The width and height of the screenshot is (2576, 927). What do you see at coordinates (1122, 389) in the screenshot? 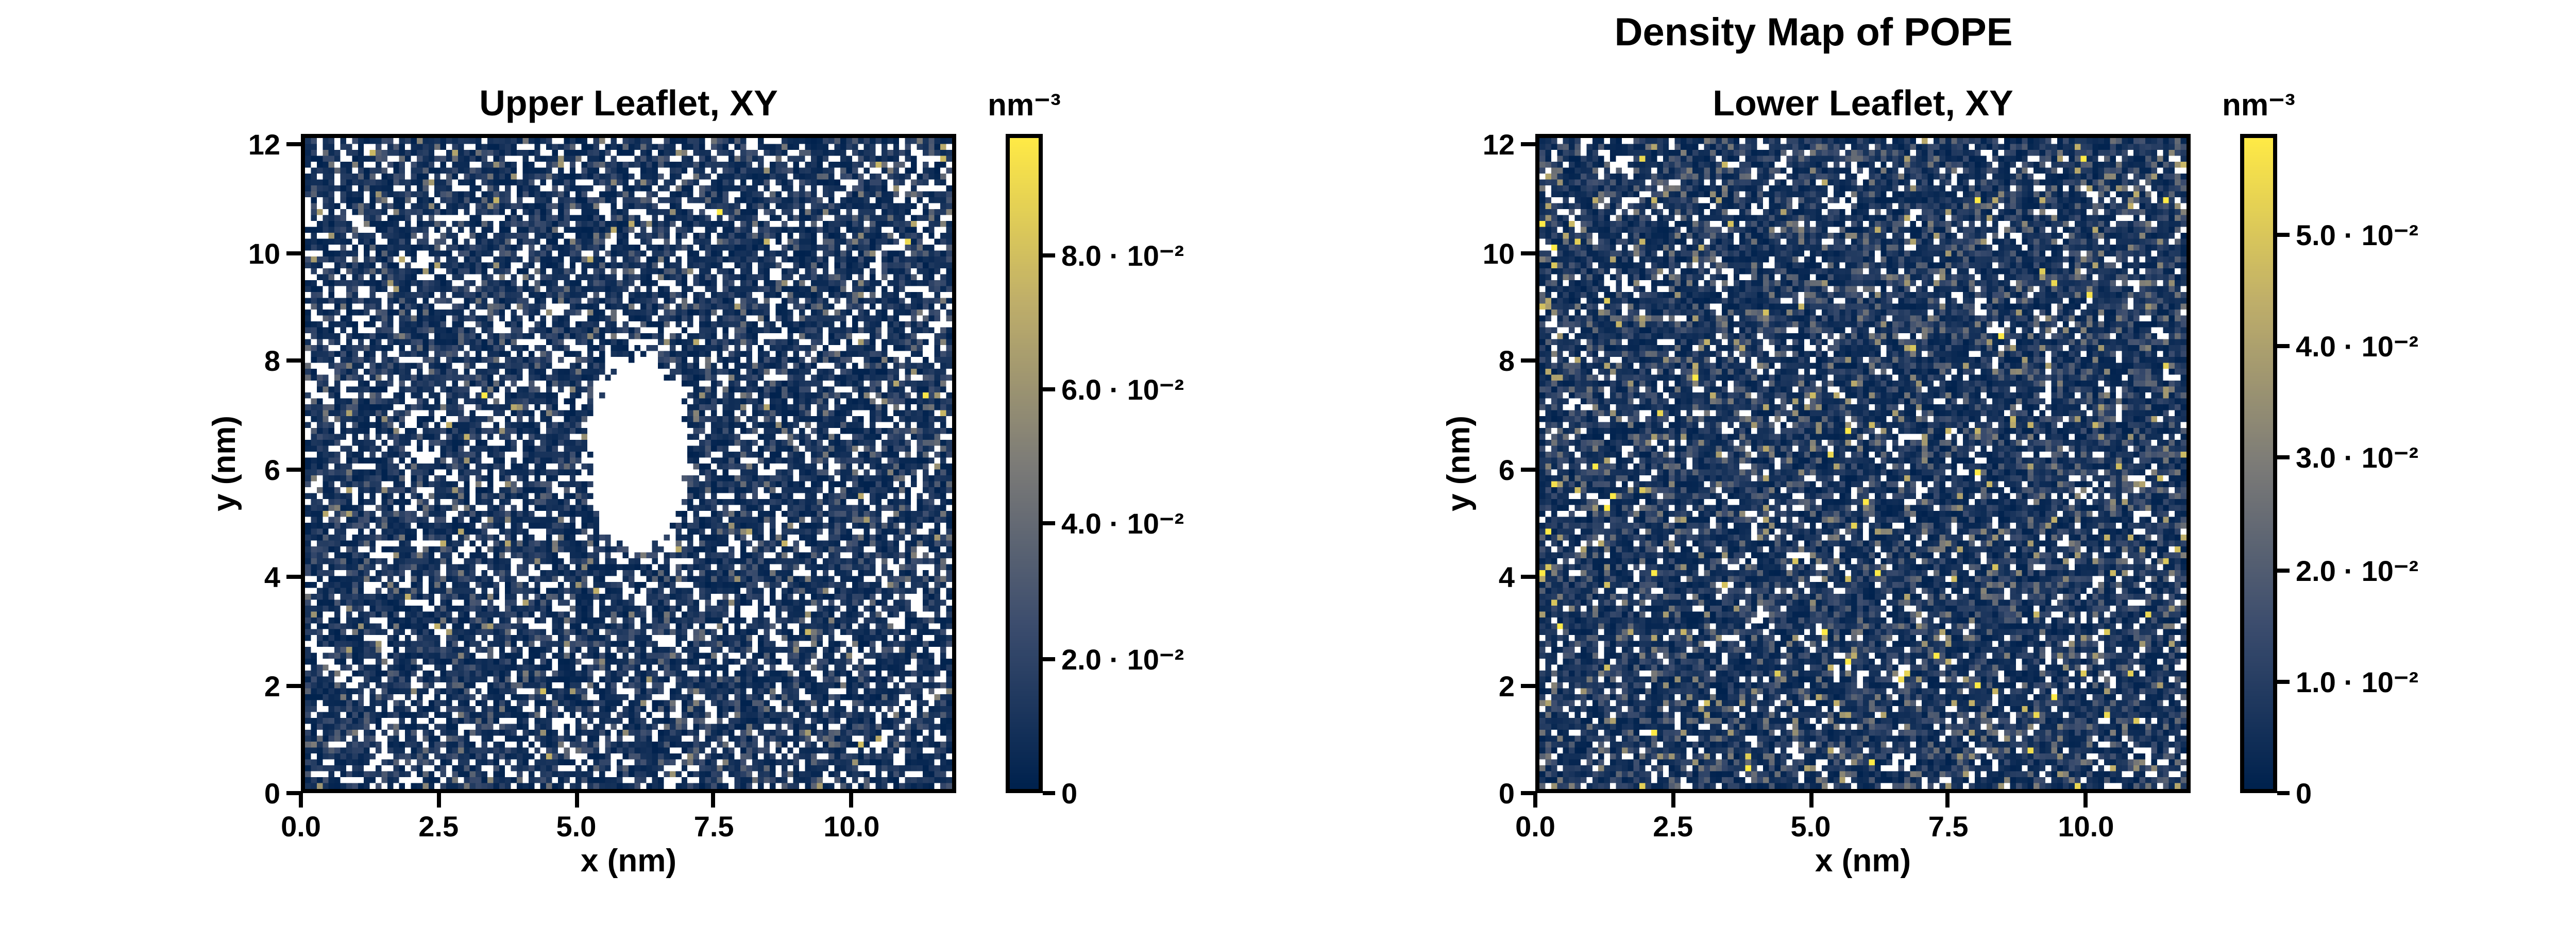
I see `colorbar-tick-label: 6.0 · 10⁻²` at bounding box center [1122, 389].